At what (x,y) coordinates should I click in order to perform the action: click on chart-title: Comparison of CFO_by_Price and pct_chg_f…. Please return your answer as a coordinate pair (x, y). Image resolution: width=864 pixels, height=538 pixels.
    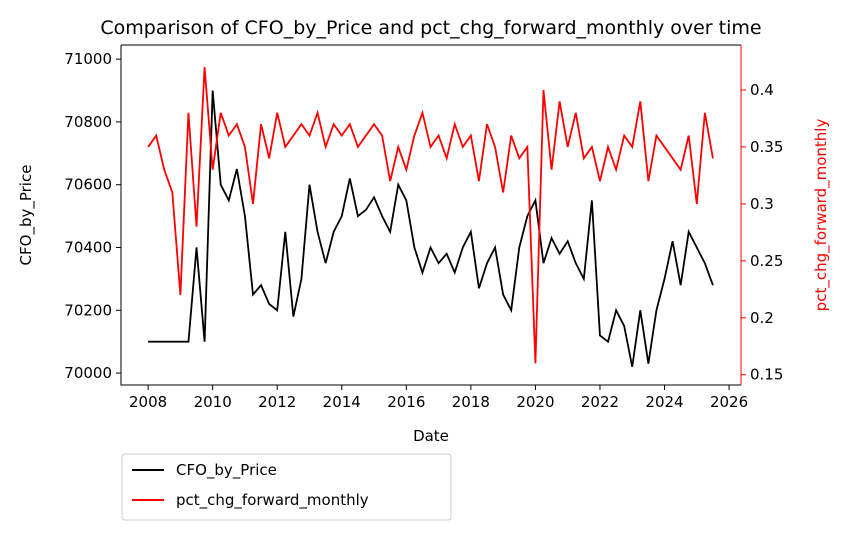
    Looking at the image, I should click on (430, 28).